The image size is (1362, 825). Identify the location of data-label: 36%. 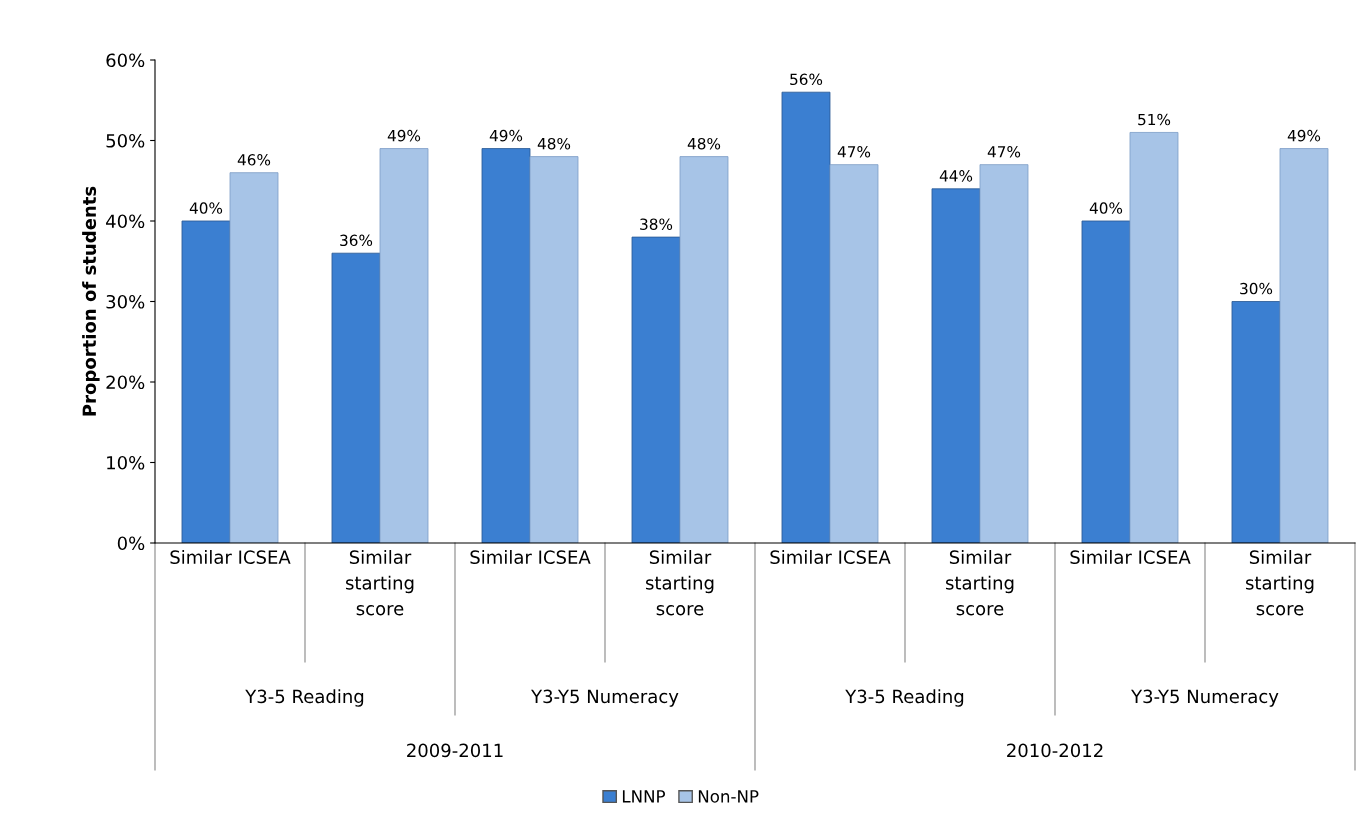
(356, 240).